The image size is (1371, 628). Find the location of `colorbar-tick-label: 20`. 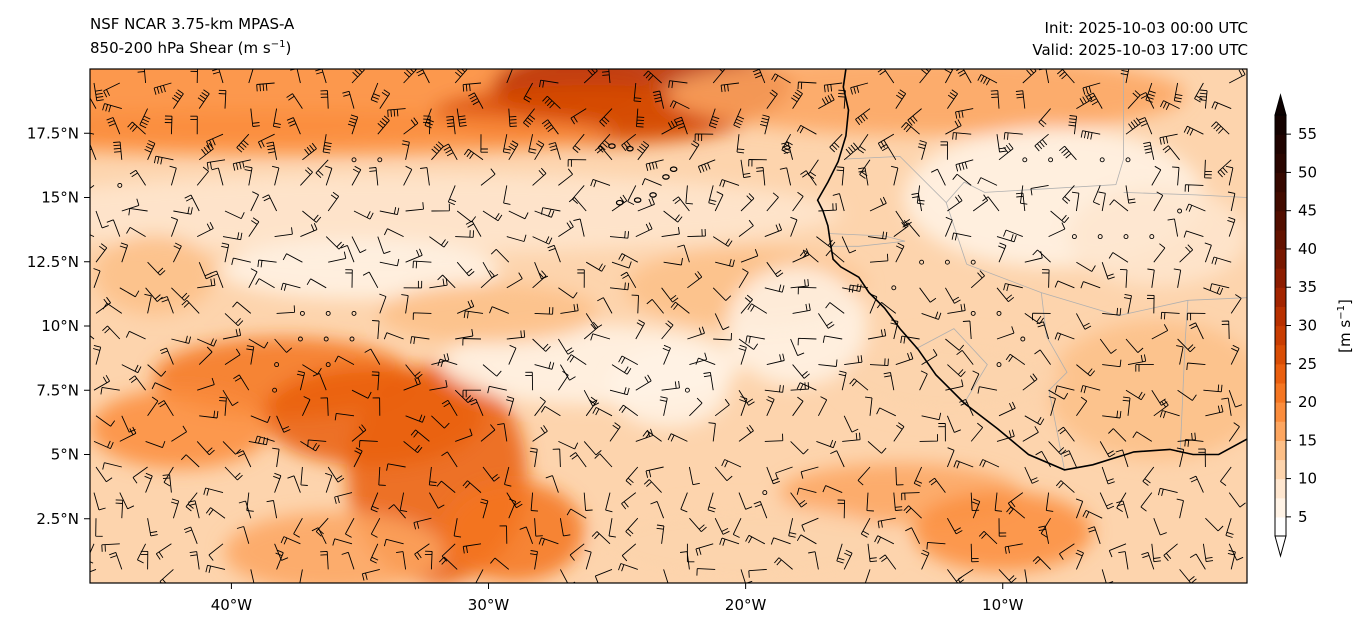

colorbar-tick-label: 20 is located at coordinates (1307, 402).